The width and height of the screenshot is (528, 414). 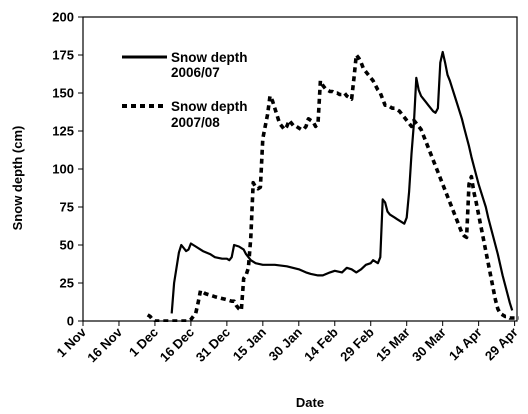 I want to click on x-tick-label: 14 Apr, so click(x=465, y=344).